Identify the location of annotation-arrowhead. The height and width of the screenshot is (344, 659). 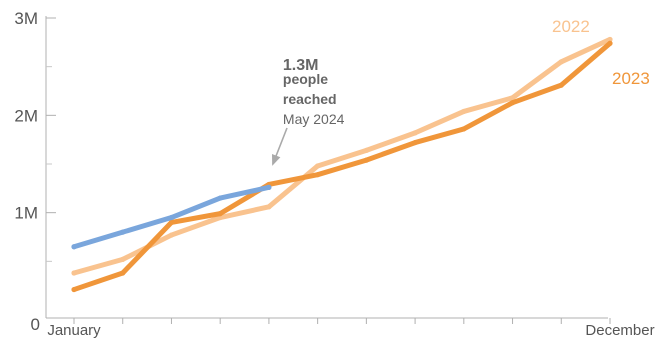
(276, 159).